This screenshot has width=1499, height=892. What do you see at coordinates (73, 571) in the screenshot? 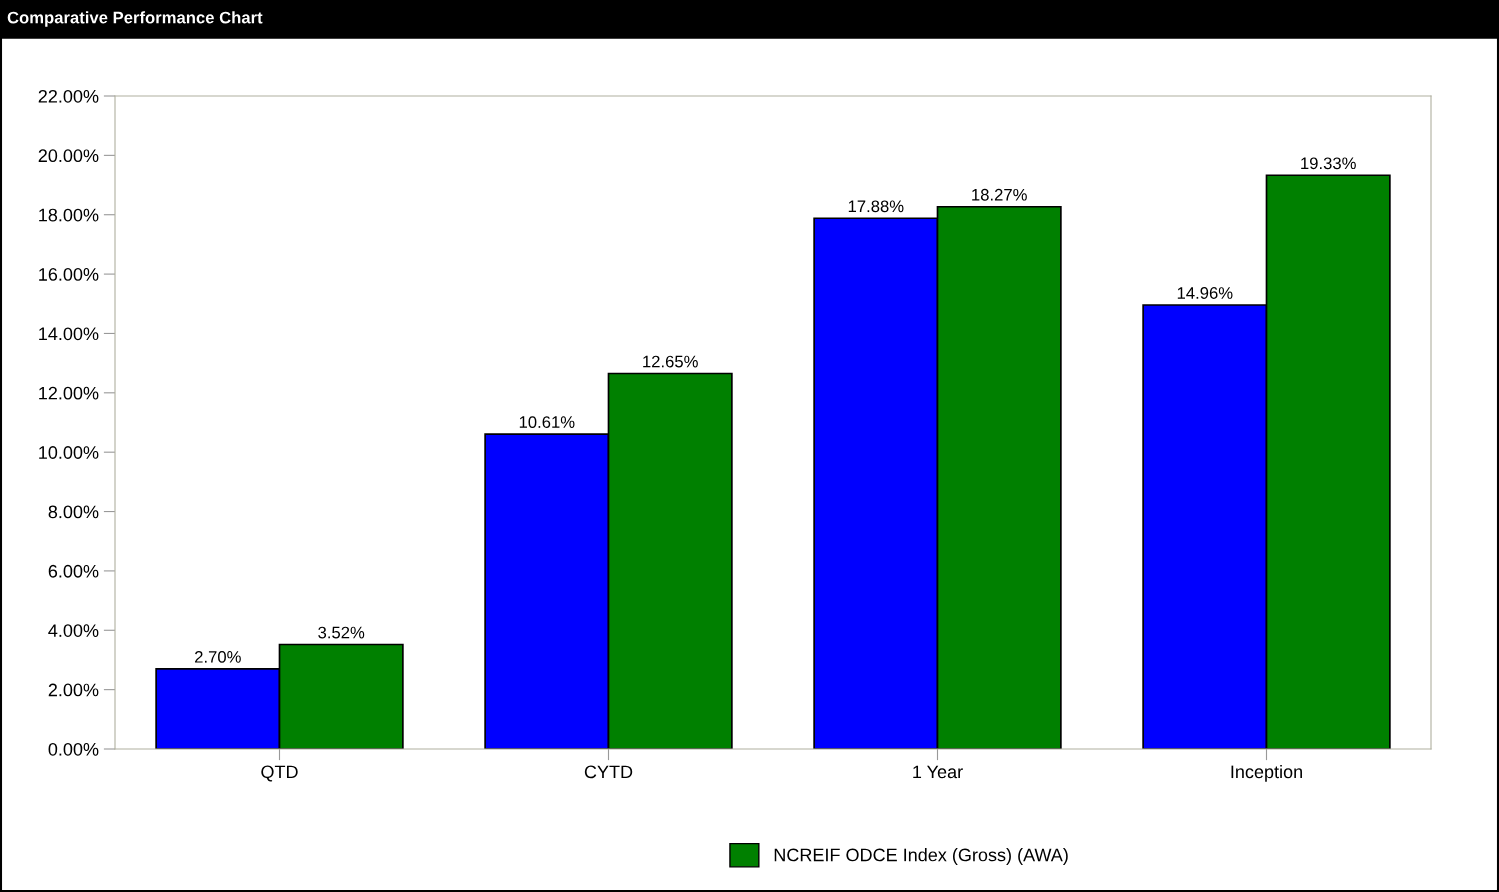
I see `y-tick-label: 6.00%` at bounding box center [73, 571].